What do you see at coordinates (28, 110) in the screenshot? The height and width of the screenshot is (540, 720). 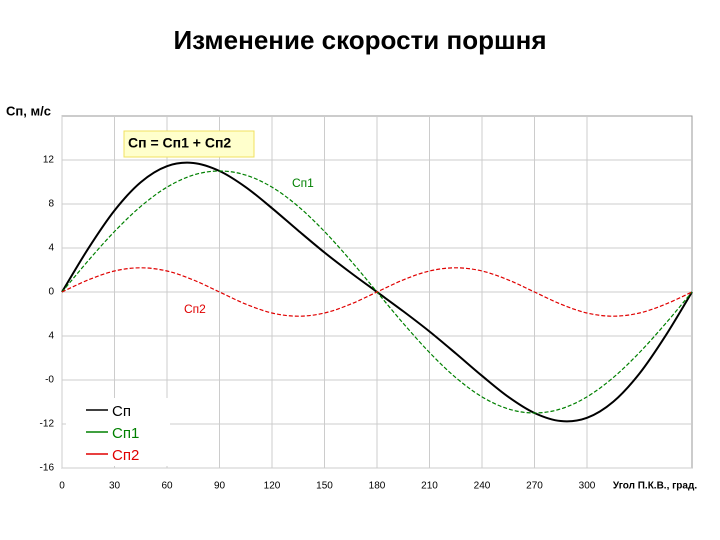 I see `y-axis-label: Cп, м/с` at bounding box center [28, 110].